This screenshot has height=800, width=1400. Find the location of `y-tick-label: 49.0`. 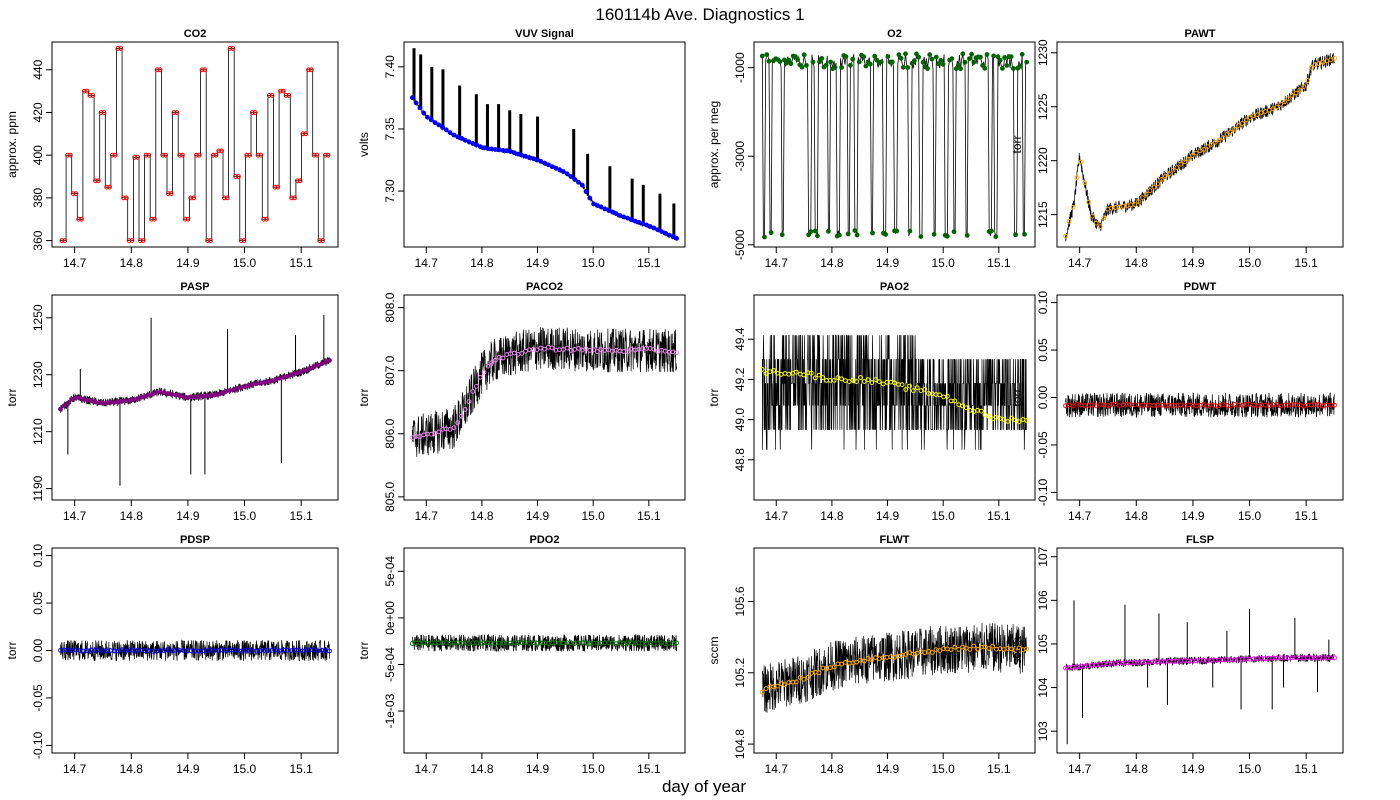

y-tick-label: 49.0 is located at coordinates (740, 420).